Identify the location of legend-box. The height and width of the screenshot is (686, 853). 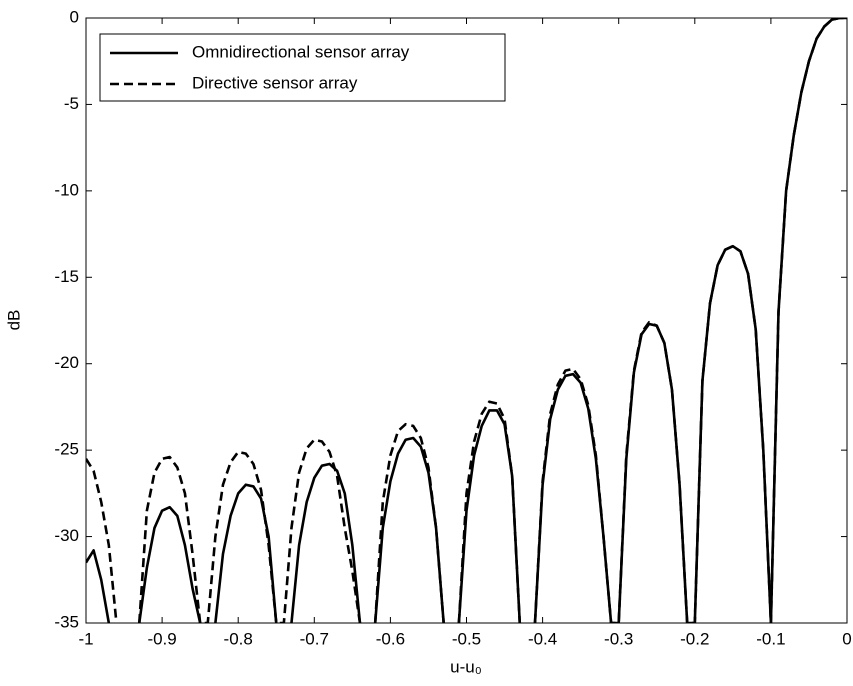
(302, 67).